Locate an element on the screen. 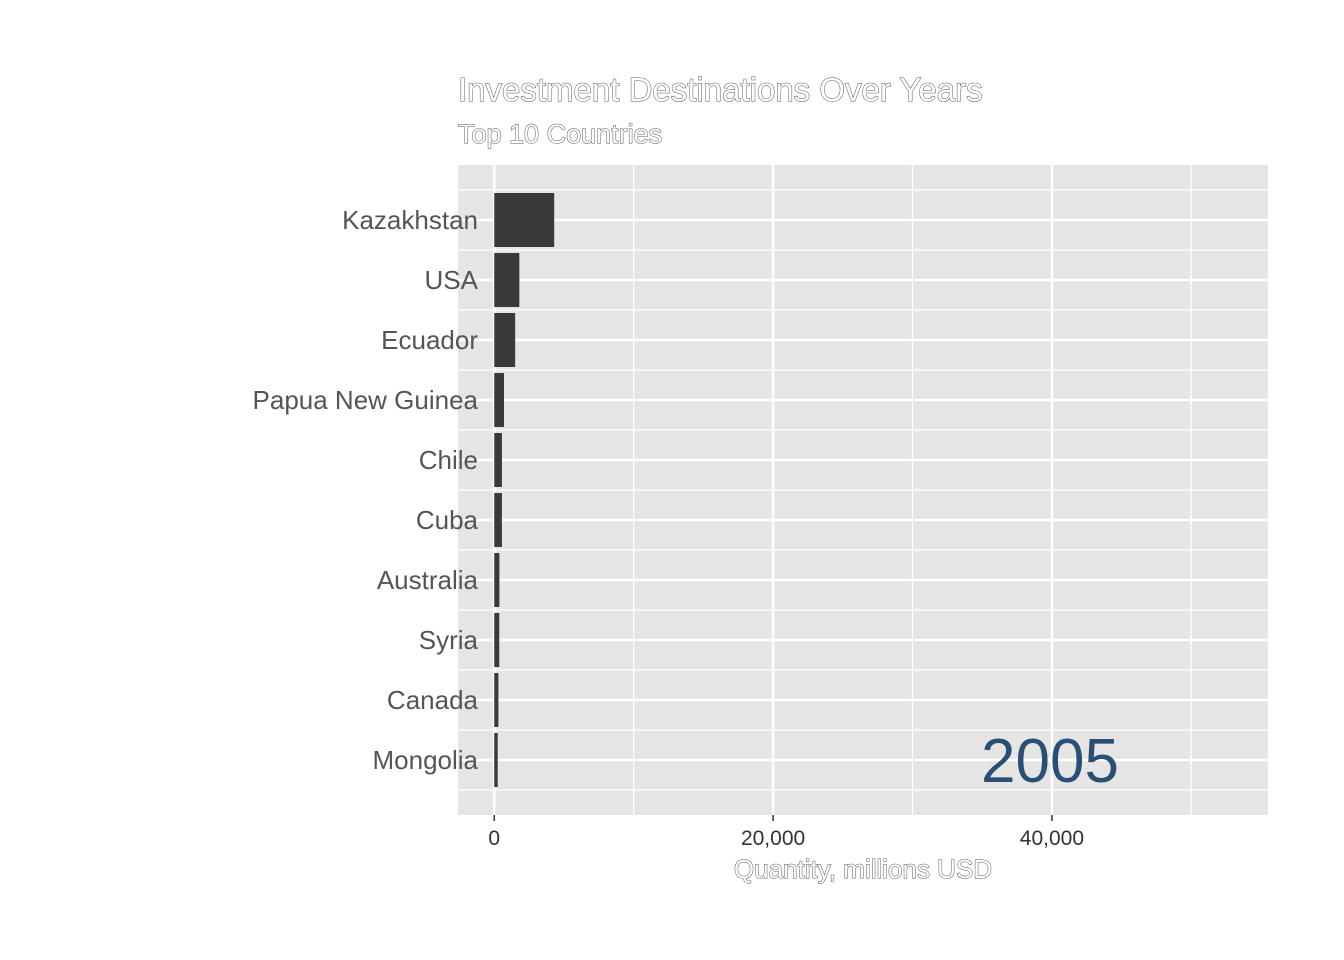 This screenshot has height=960, width=1344. category-label: USA is located at coordinates (452, 280).